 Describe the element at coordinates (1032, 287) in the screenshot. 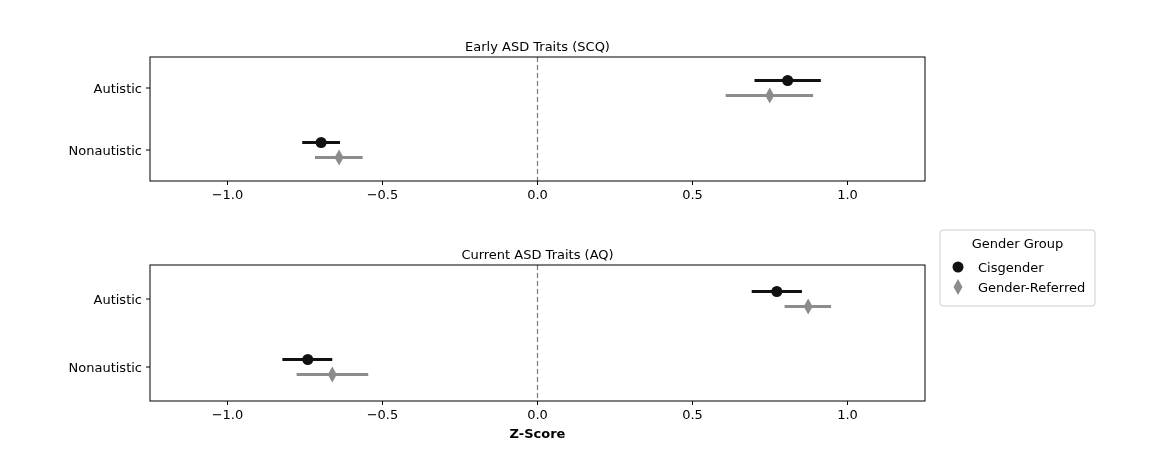

I see `legend-label: Gender-Referred` at that location.